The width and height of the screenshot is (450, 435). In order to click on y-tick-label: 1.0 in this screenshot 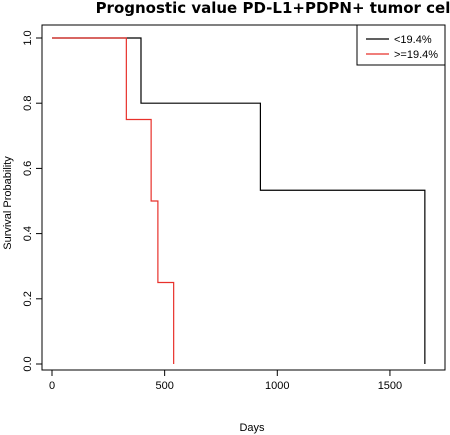, I will do `click(28, 37)`.